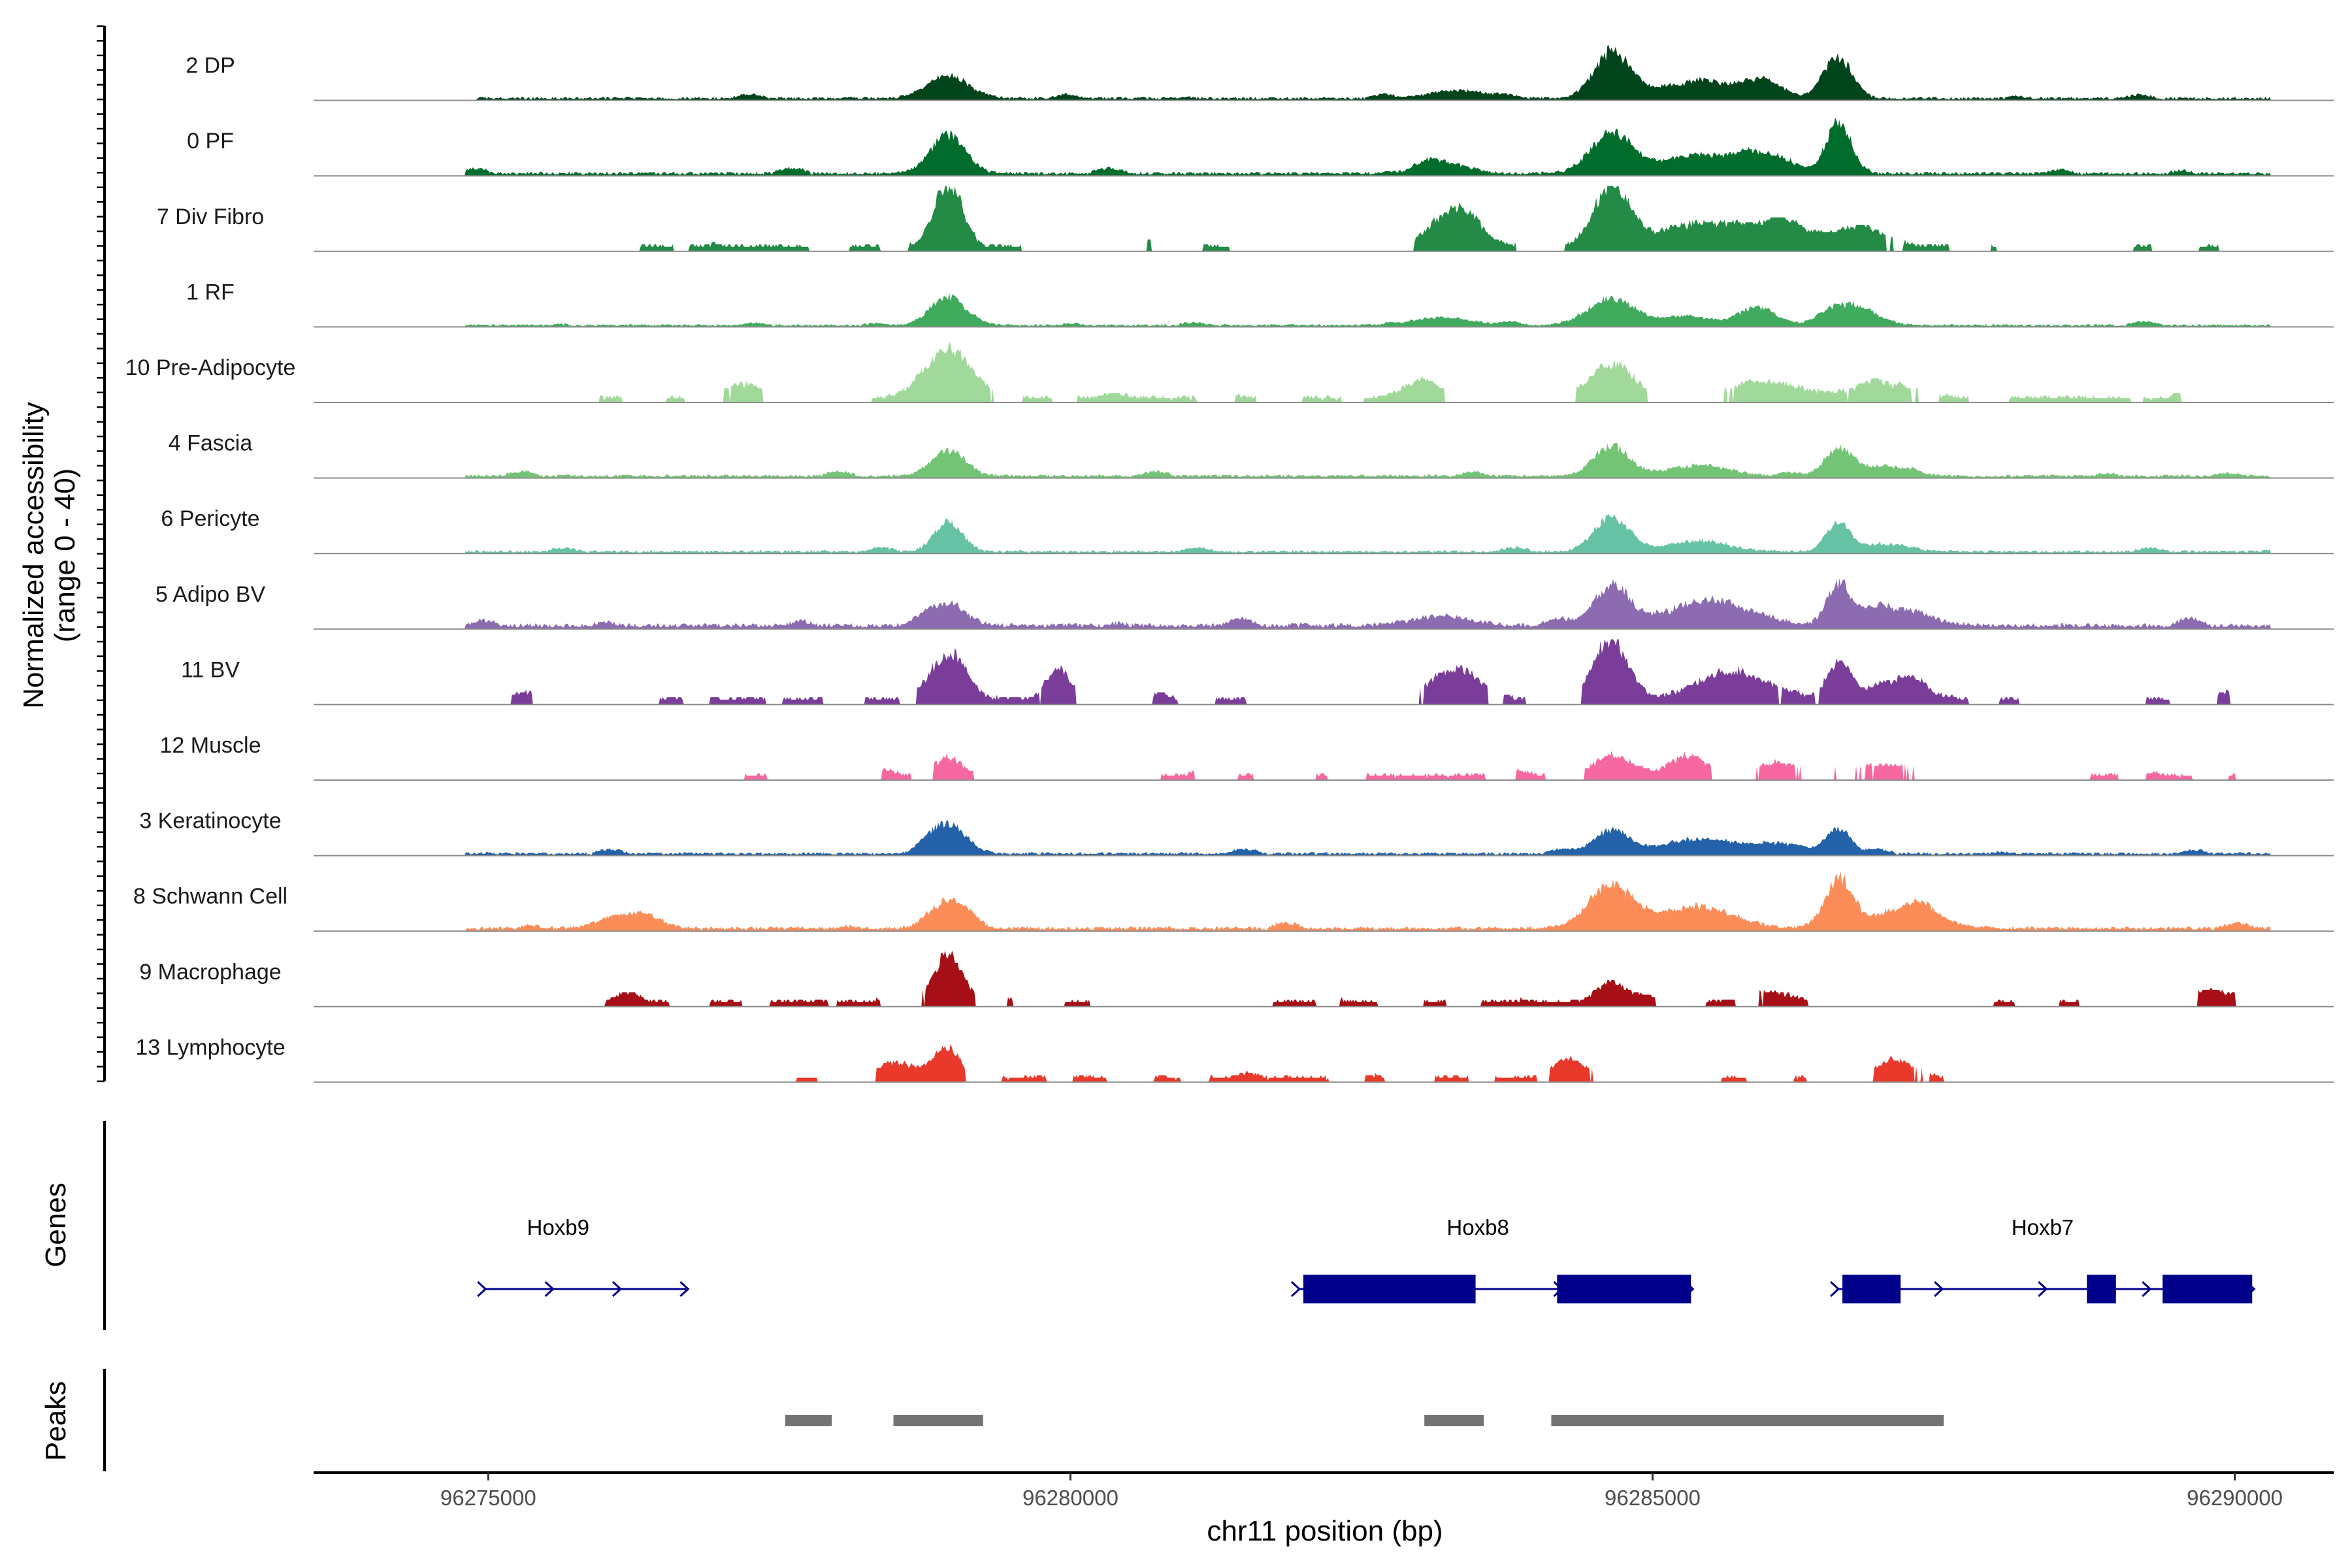 The height and width of the screenshot is (1568, 2352). What do you see at coordinates (1325, 1531) in the screenshot?
I see `x-axis-title: chr11 position (bp)` at bounding box center [1325, 1531].